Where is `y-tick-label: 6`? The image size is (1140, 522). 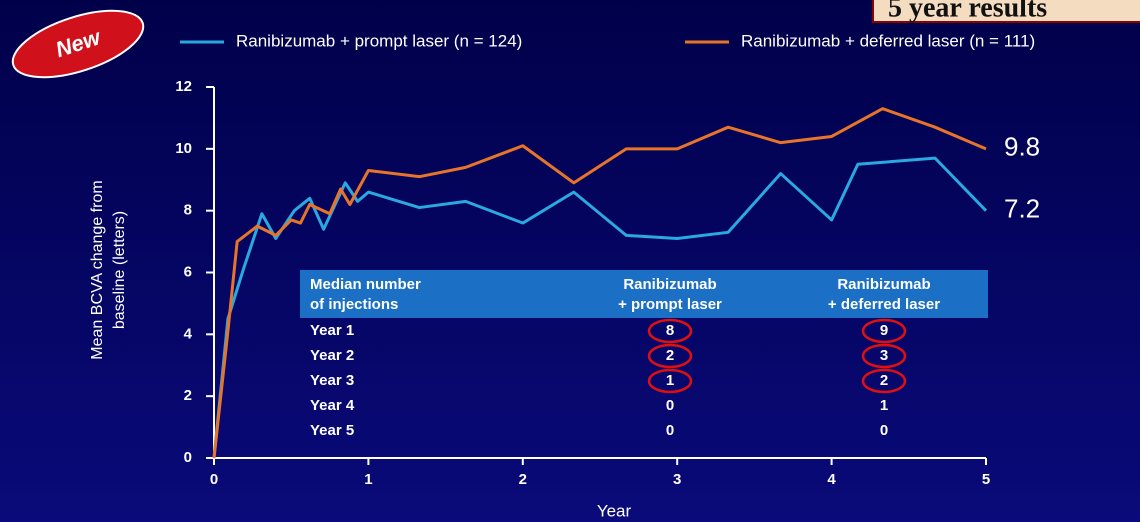
y-tick-label: 6 is located at coordinates (188, 271).